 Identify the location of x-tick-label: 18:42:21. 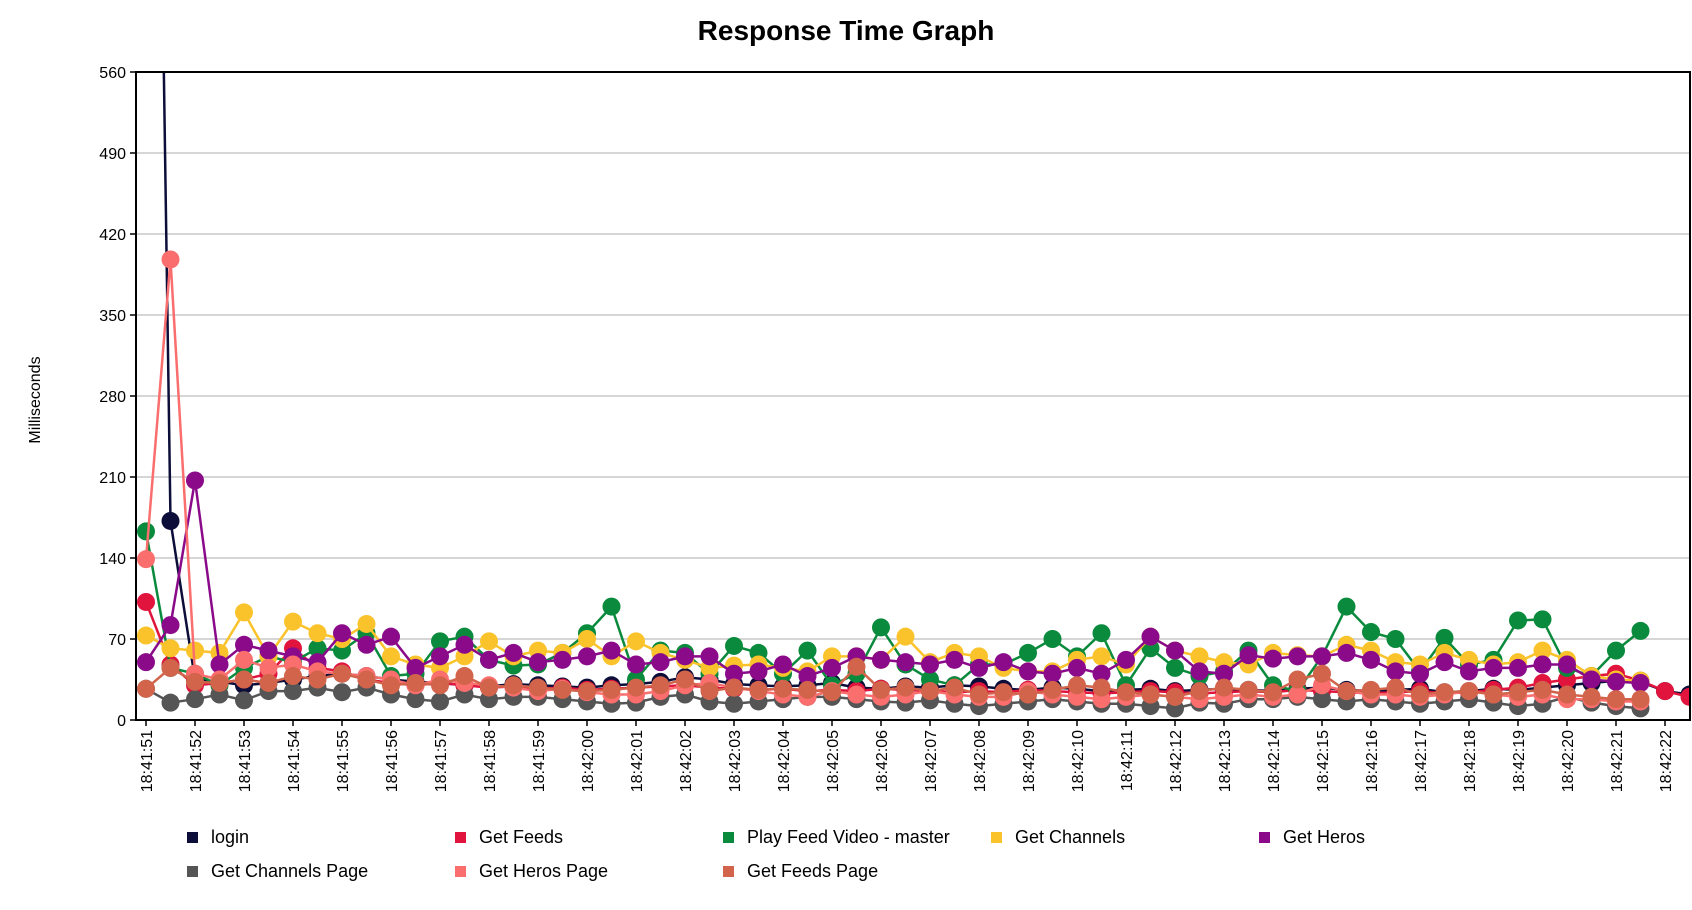
(1617, 761).